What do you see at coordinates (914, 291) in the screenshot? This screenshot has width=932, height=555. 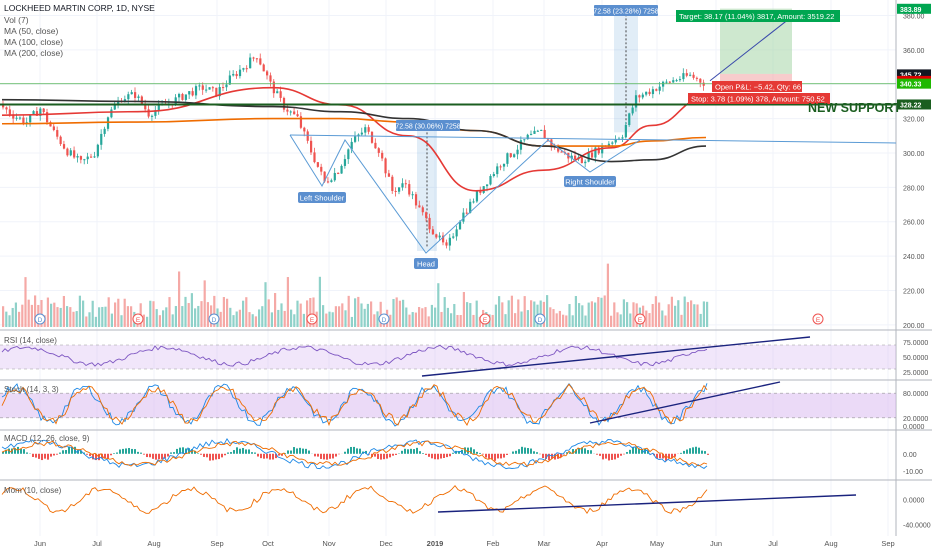 I see `price-tick-label: 220.00` at bounding box center [914, 291].